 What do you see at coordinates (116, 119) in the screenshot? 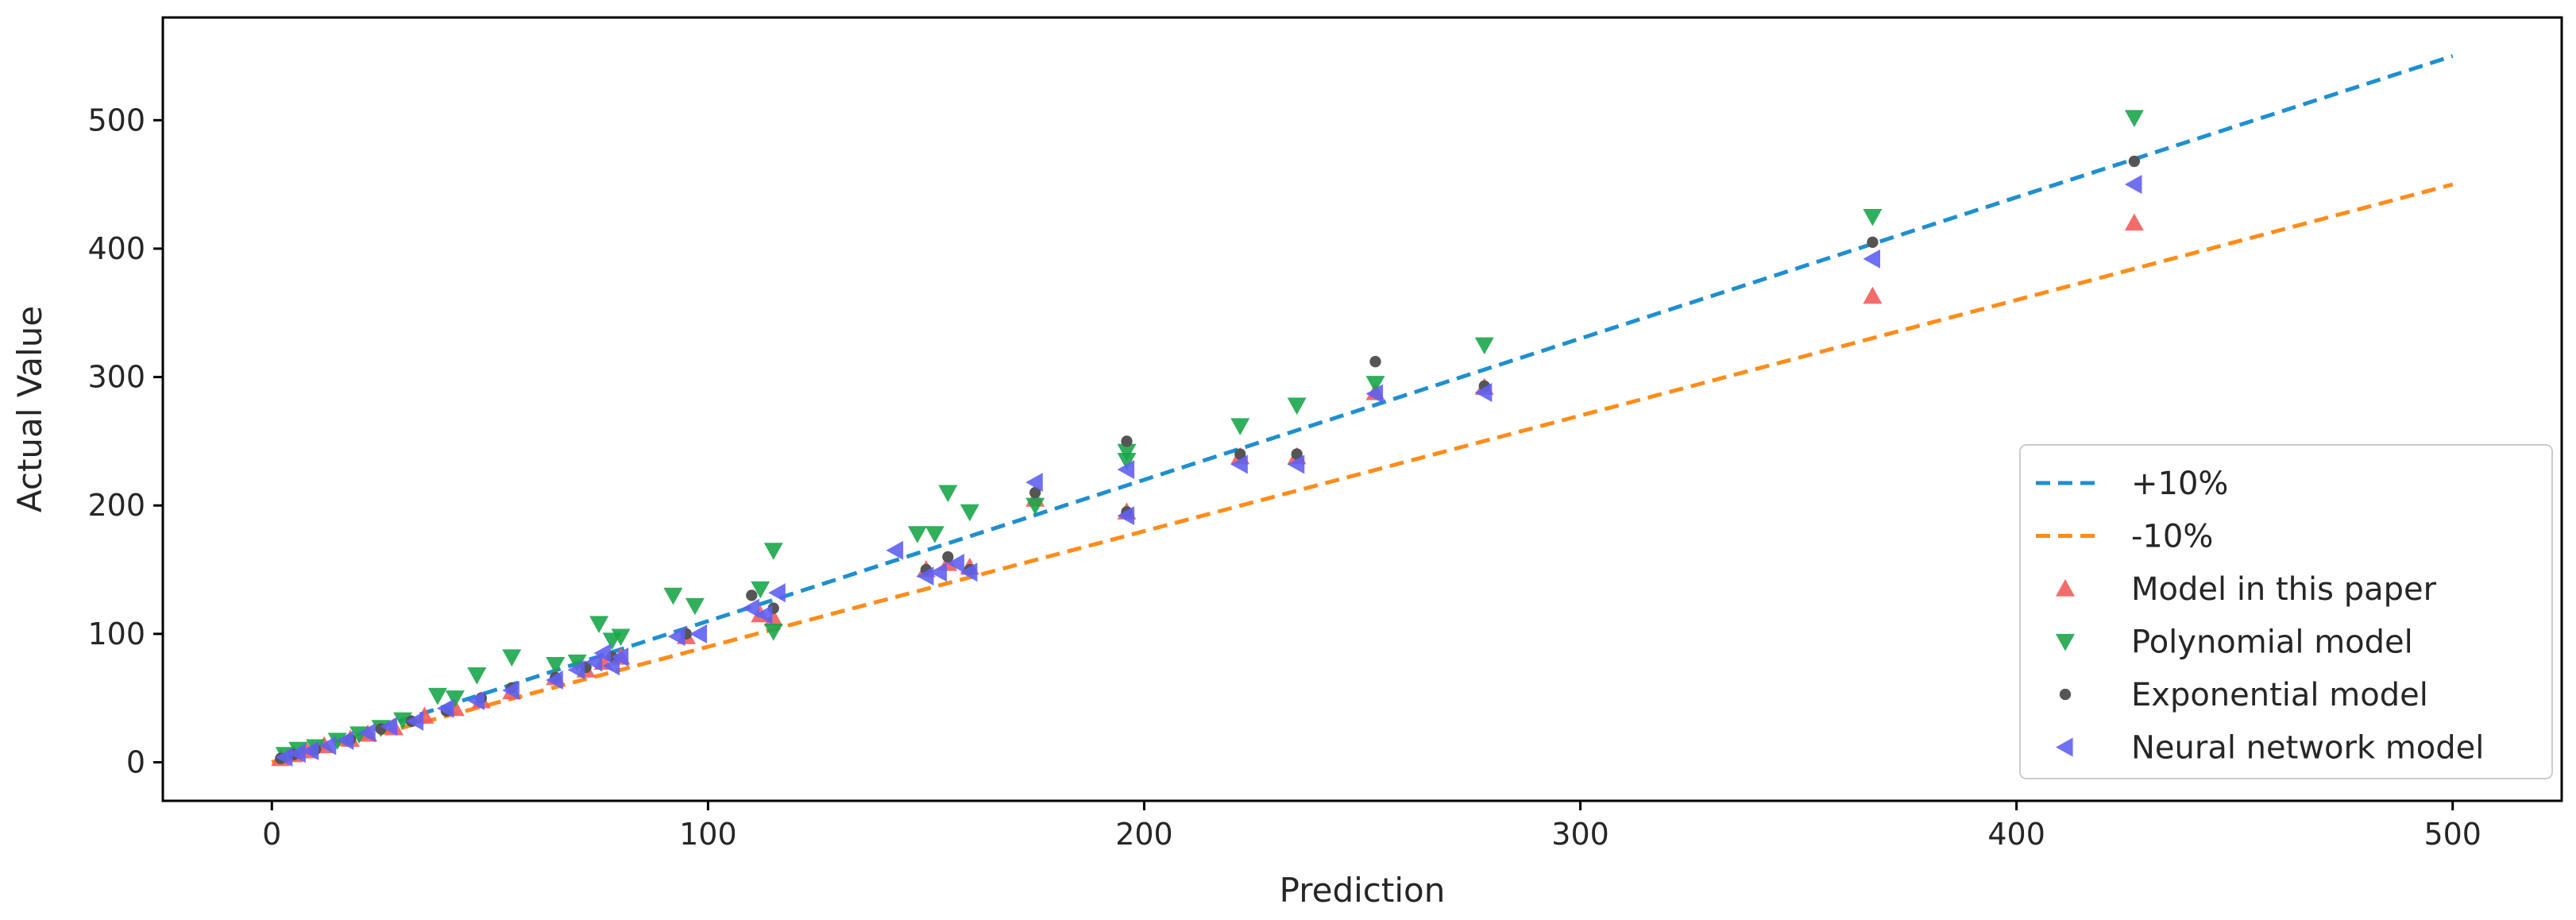
I see `y-tick-label: 500` at bounding box center [116, 119].